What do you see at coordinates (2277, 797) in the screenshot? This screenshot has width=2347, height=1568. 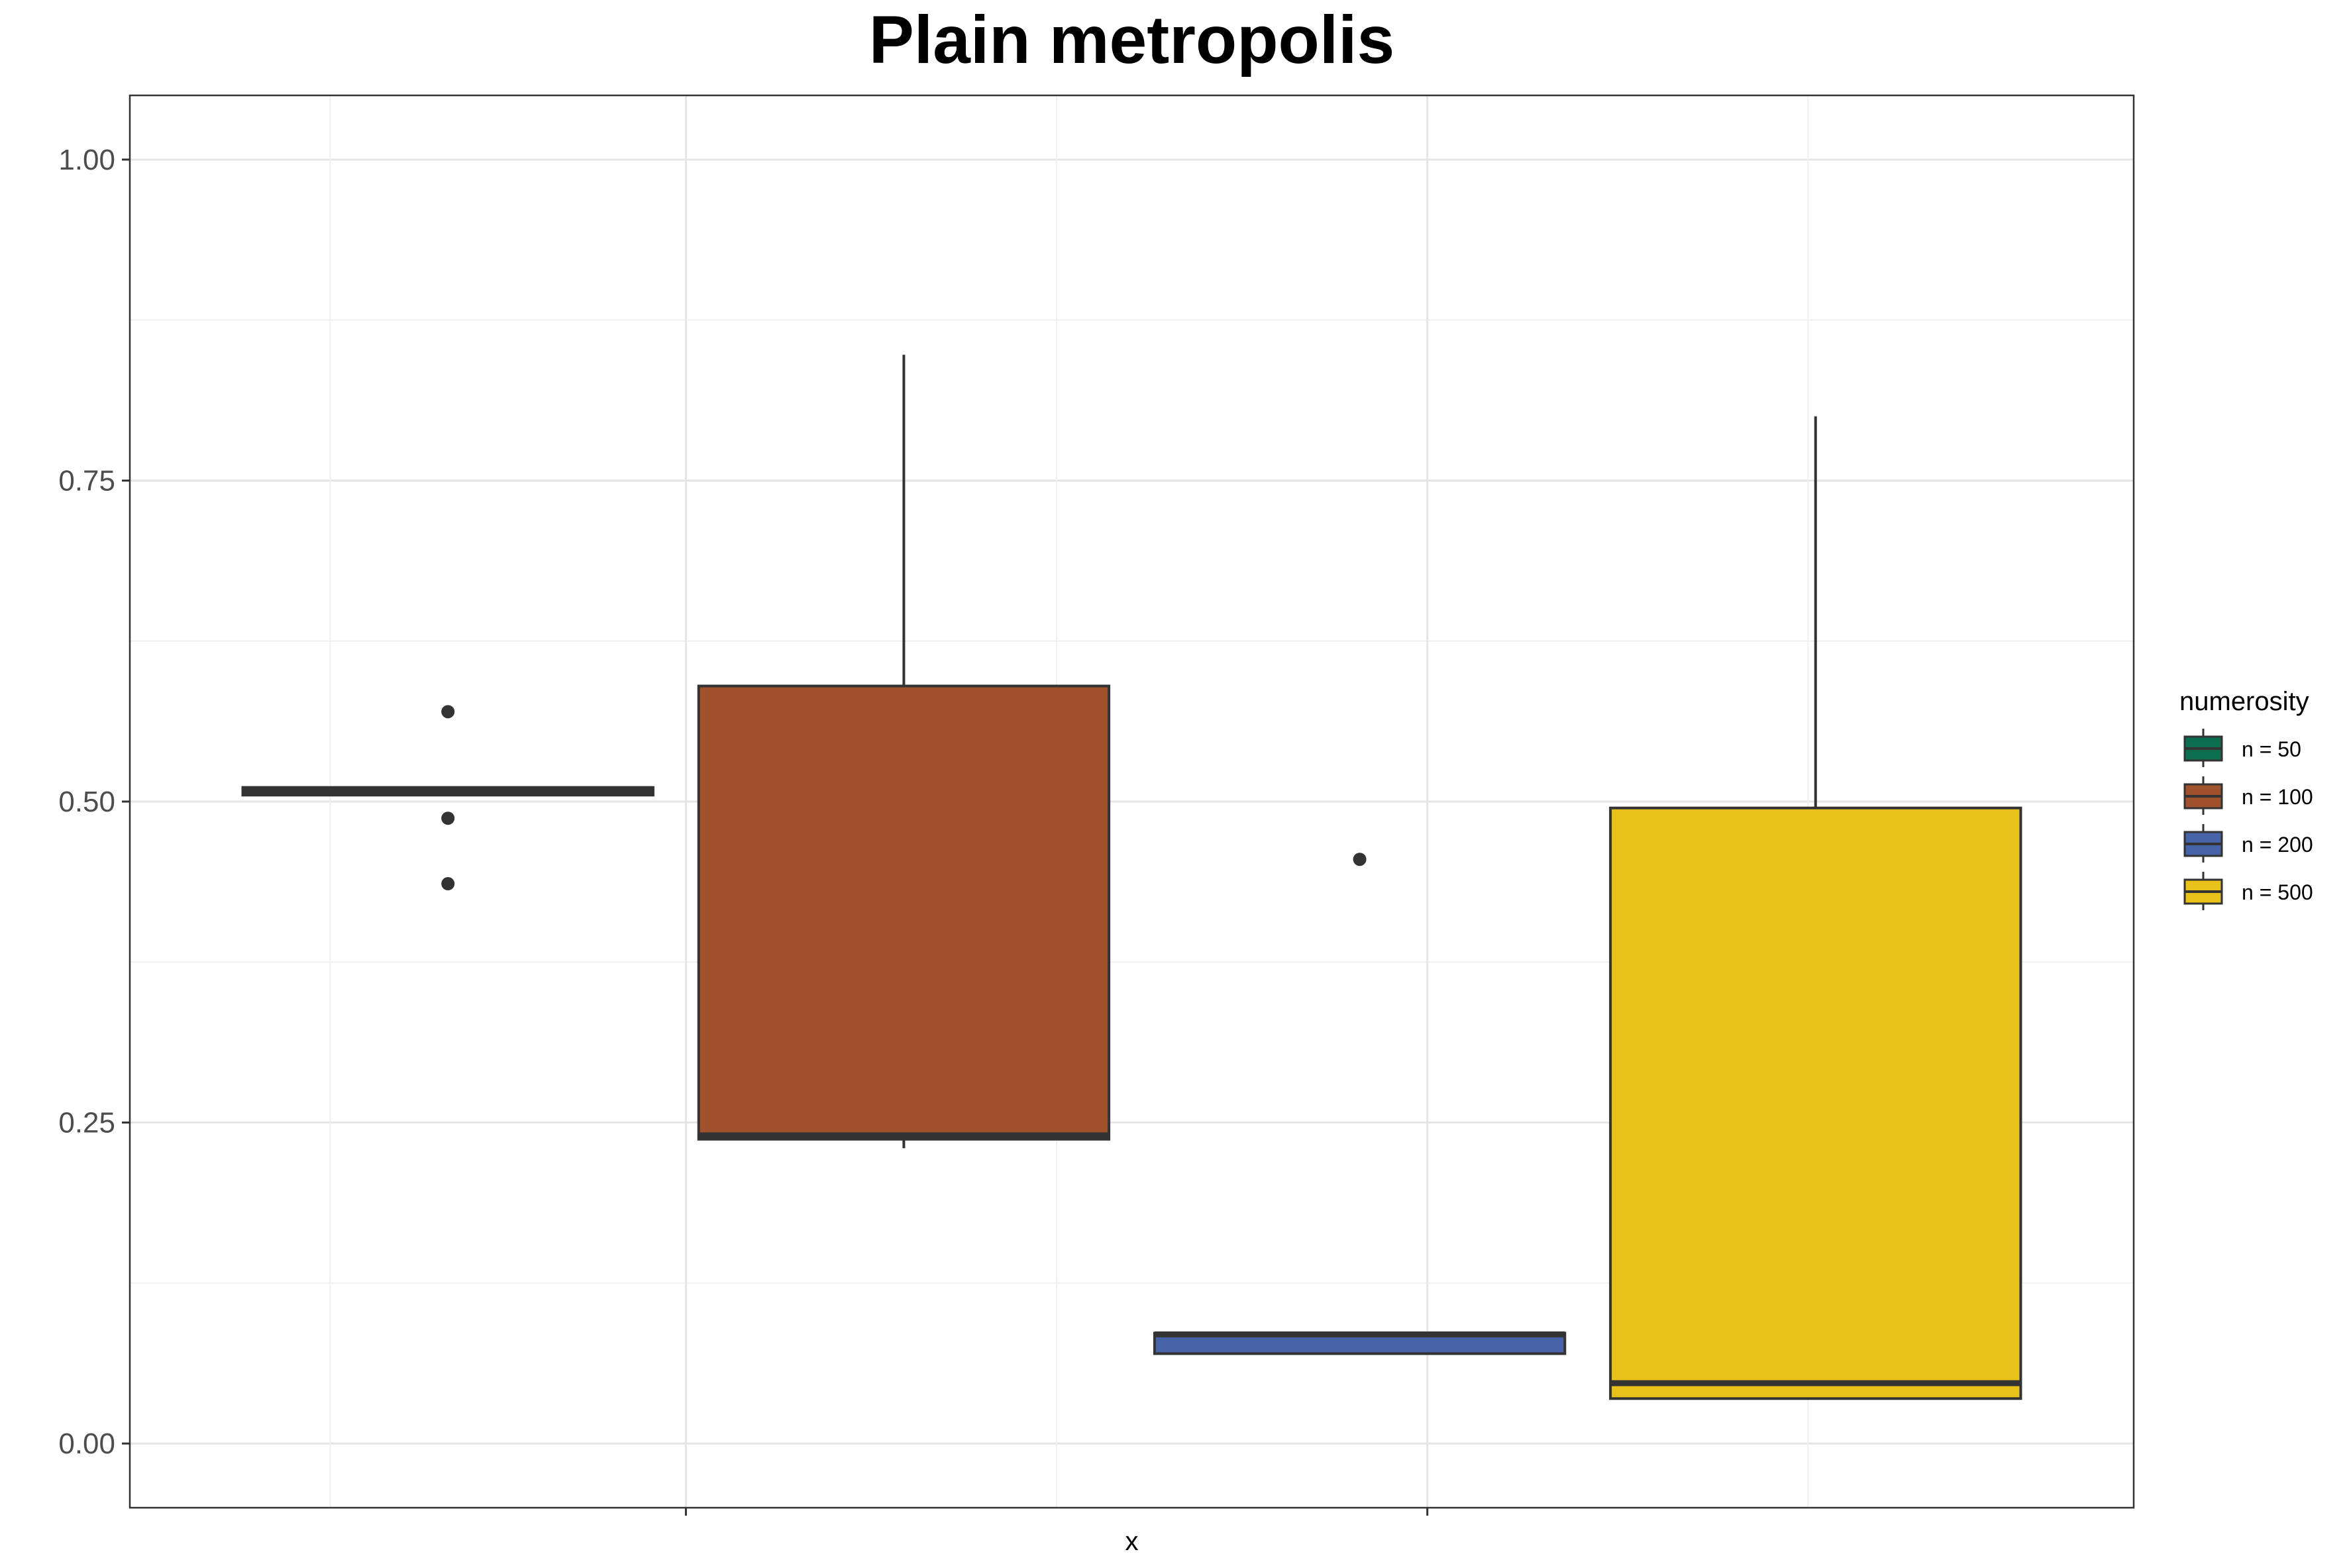 I see `legend-label: n = 100` at bounding box center [2277, 797].